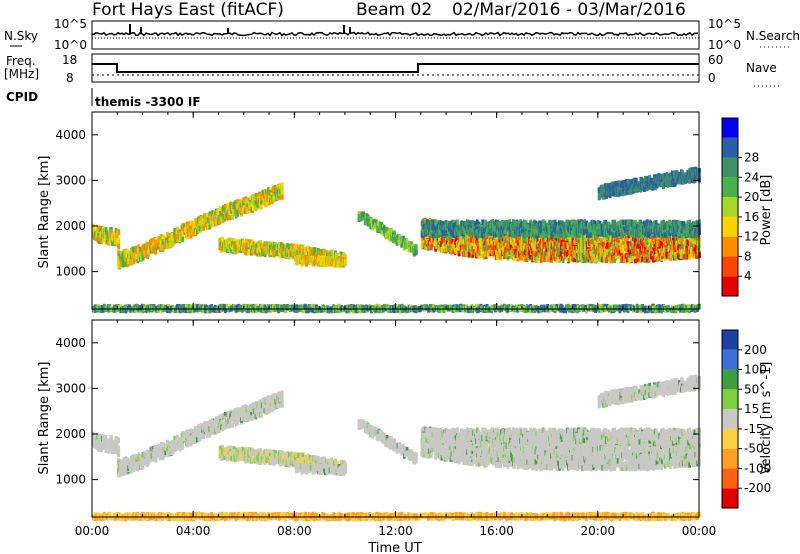 This screenshot has height=554, width=800. I want to click on nsky-line, so click(394, 34).